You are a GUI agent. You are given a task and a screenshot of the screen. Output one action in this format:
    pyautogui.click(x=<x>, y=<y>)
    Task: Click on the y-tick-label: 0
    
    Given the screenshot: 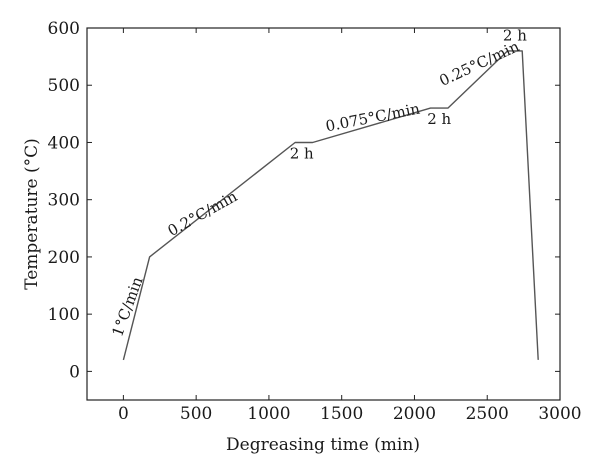 What is the action you would take?
    pyautogui.click(x=74, y=372)
    